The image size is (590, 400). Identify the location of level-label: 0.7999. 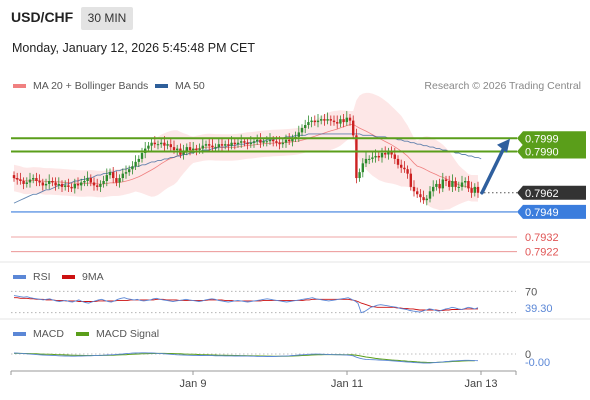
(542, 139).